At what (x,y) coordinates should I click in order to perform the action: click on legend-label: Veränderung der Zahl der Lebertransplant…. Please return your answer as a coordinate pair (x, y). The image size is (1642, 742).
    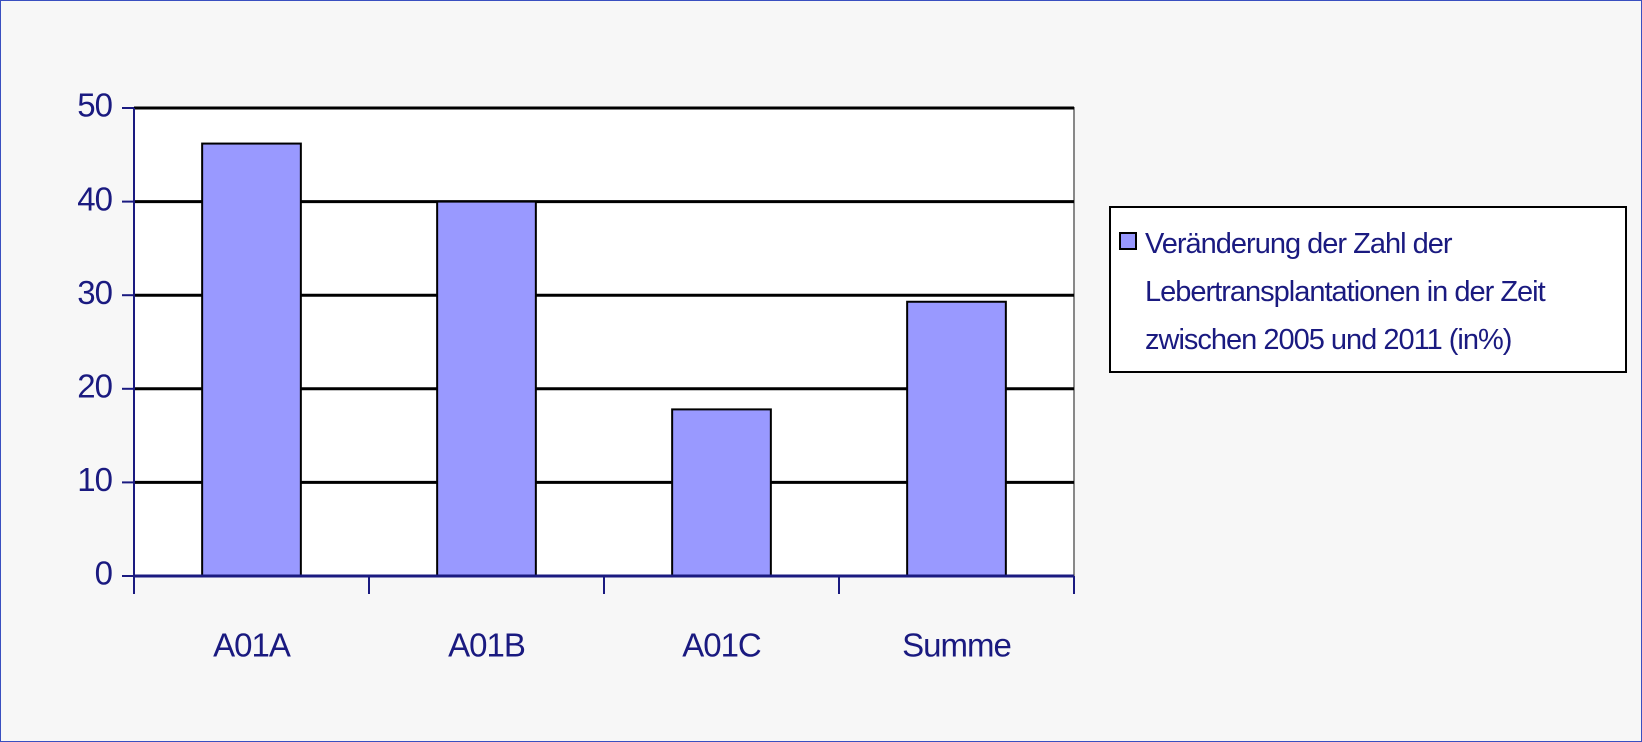
    Looking at the image, I should click on (1345, 292).